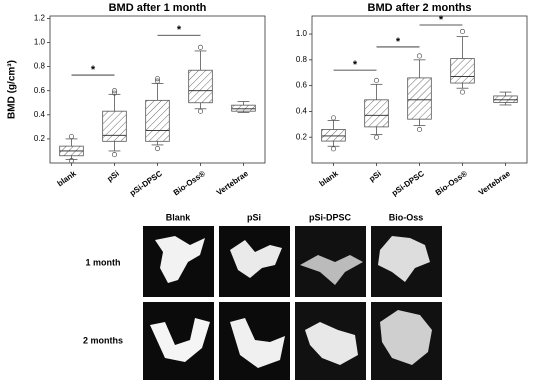 This screenshot has height=391, width=550. Describe the element at coordinates (40, 18) in the screenshot. I see `y-tick-label: 1.2` at that location.